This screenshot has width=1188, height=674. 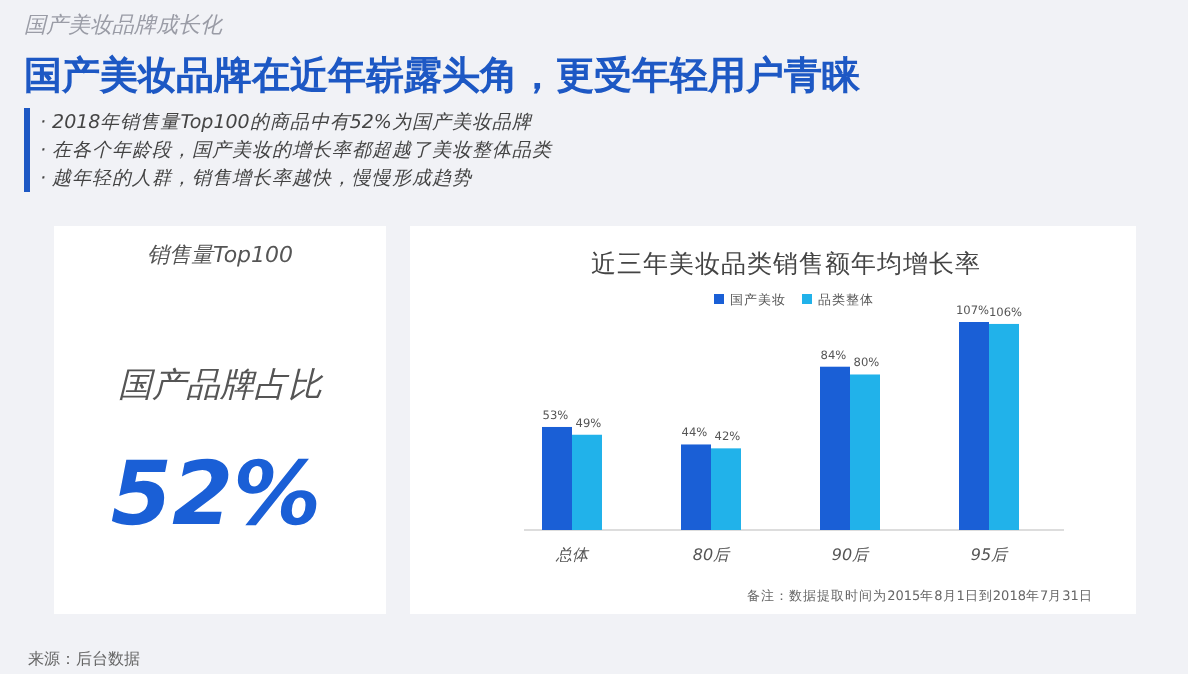 What do you see at coordinates (257, 178) in the screenshot?
I see `text: · 越年轻的人群，销售增长率越快，慢慢形成趋势` at bounding box center [257, 178].